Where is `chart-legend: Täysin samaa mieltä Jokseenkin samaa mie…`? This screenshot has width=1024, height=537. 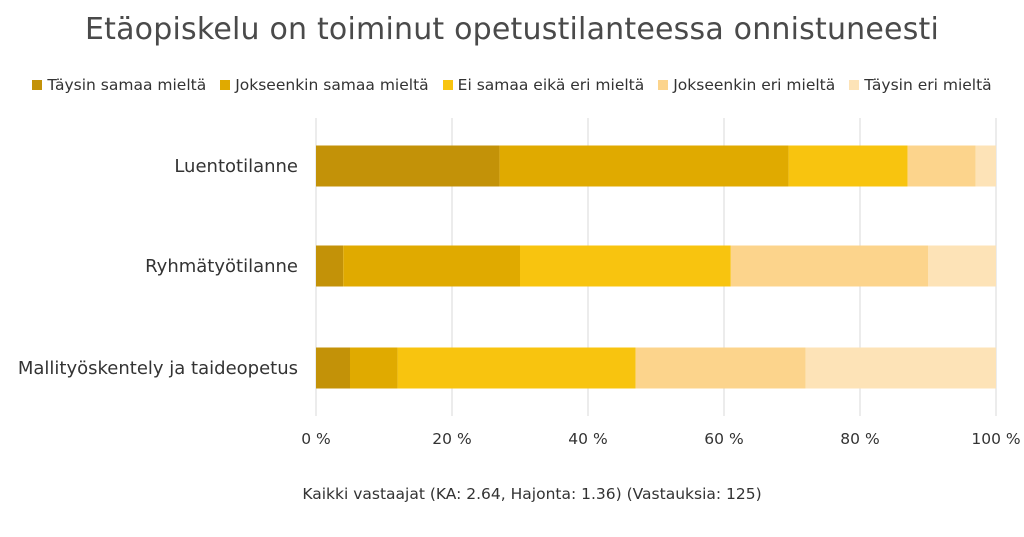 chart-legend: Täysin samaa mieltä Jokseenkin samaa mie… is located at coordinates (512, 85).